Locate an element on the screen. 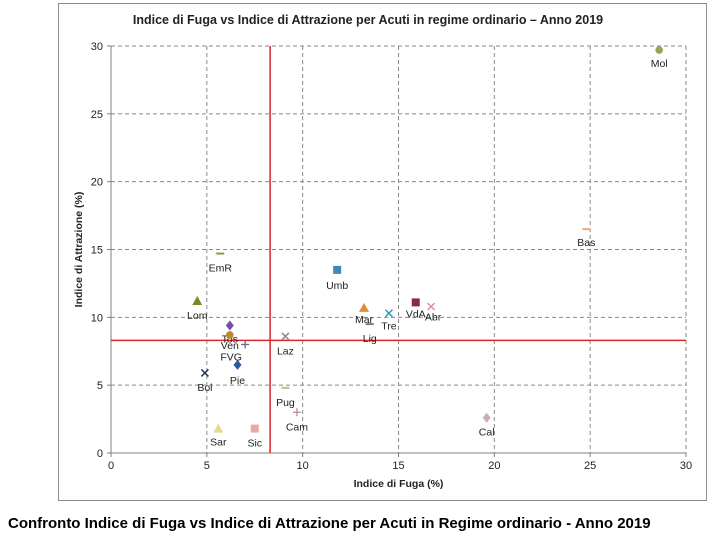 This screenshot has width=714, height=544. x-axis-label: Indice di Fuga (%) is located at coordinates (399, 484).